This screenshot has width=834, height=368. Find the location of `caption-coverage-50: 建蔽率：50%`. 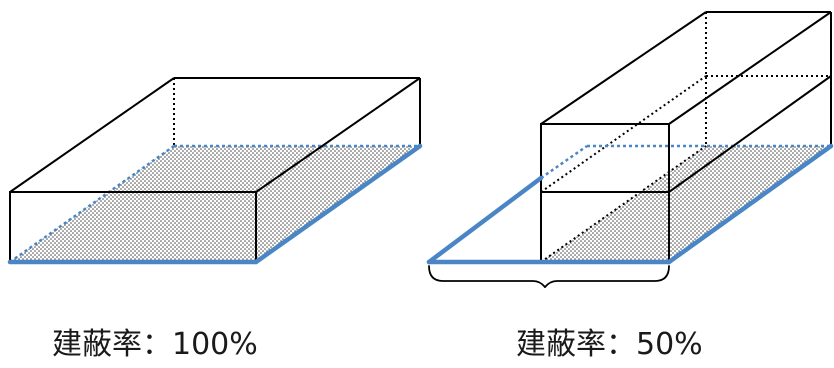

caption-coverage-50: 建蔽率：50% is located at coordinates (609, 344).